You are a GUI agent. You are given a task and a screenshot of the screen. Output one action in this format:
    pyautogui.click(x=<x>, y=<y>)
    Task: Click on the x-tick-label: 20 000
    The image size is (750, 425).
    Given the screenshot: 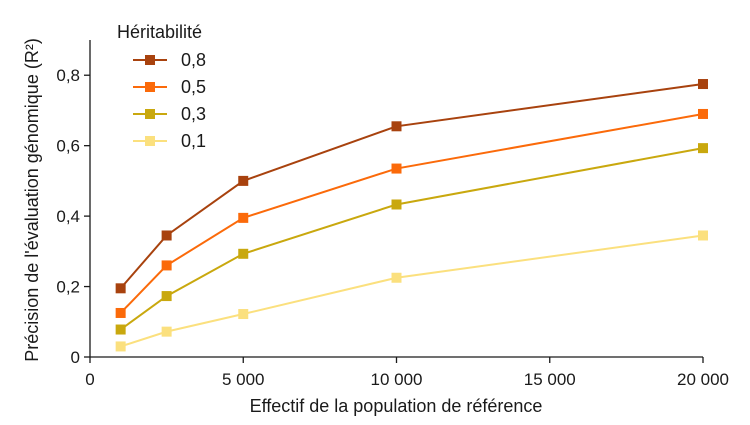 What is the action you would take?
    pyautogui.click(x=703, y=379)
    